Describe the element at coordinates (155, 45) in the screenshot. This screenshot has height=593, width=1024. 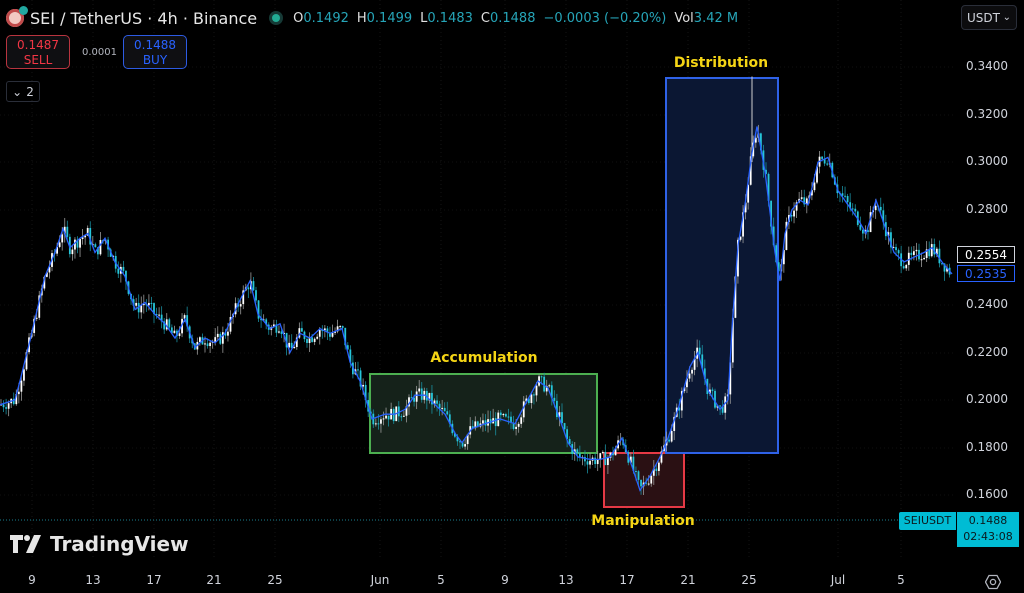
I see `buy-price: 0.1488` at that location.